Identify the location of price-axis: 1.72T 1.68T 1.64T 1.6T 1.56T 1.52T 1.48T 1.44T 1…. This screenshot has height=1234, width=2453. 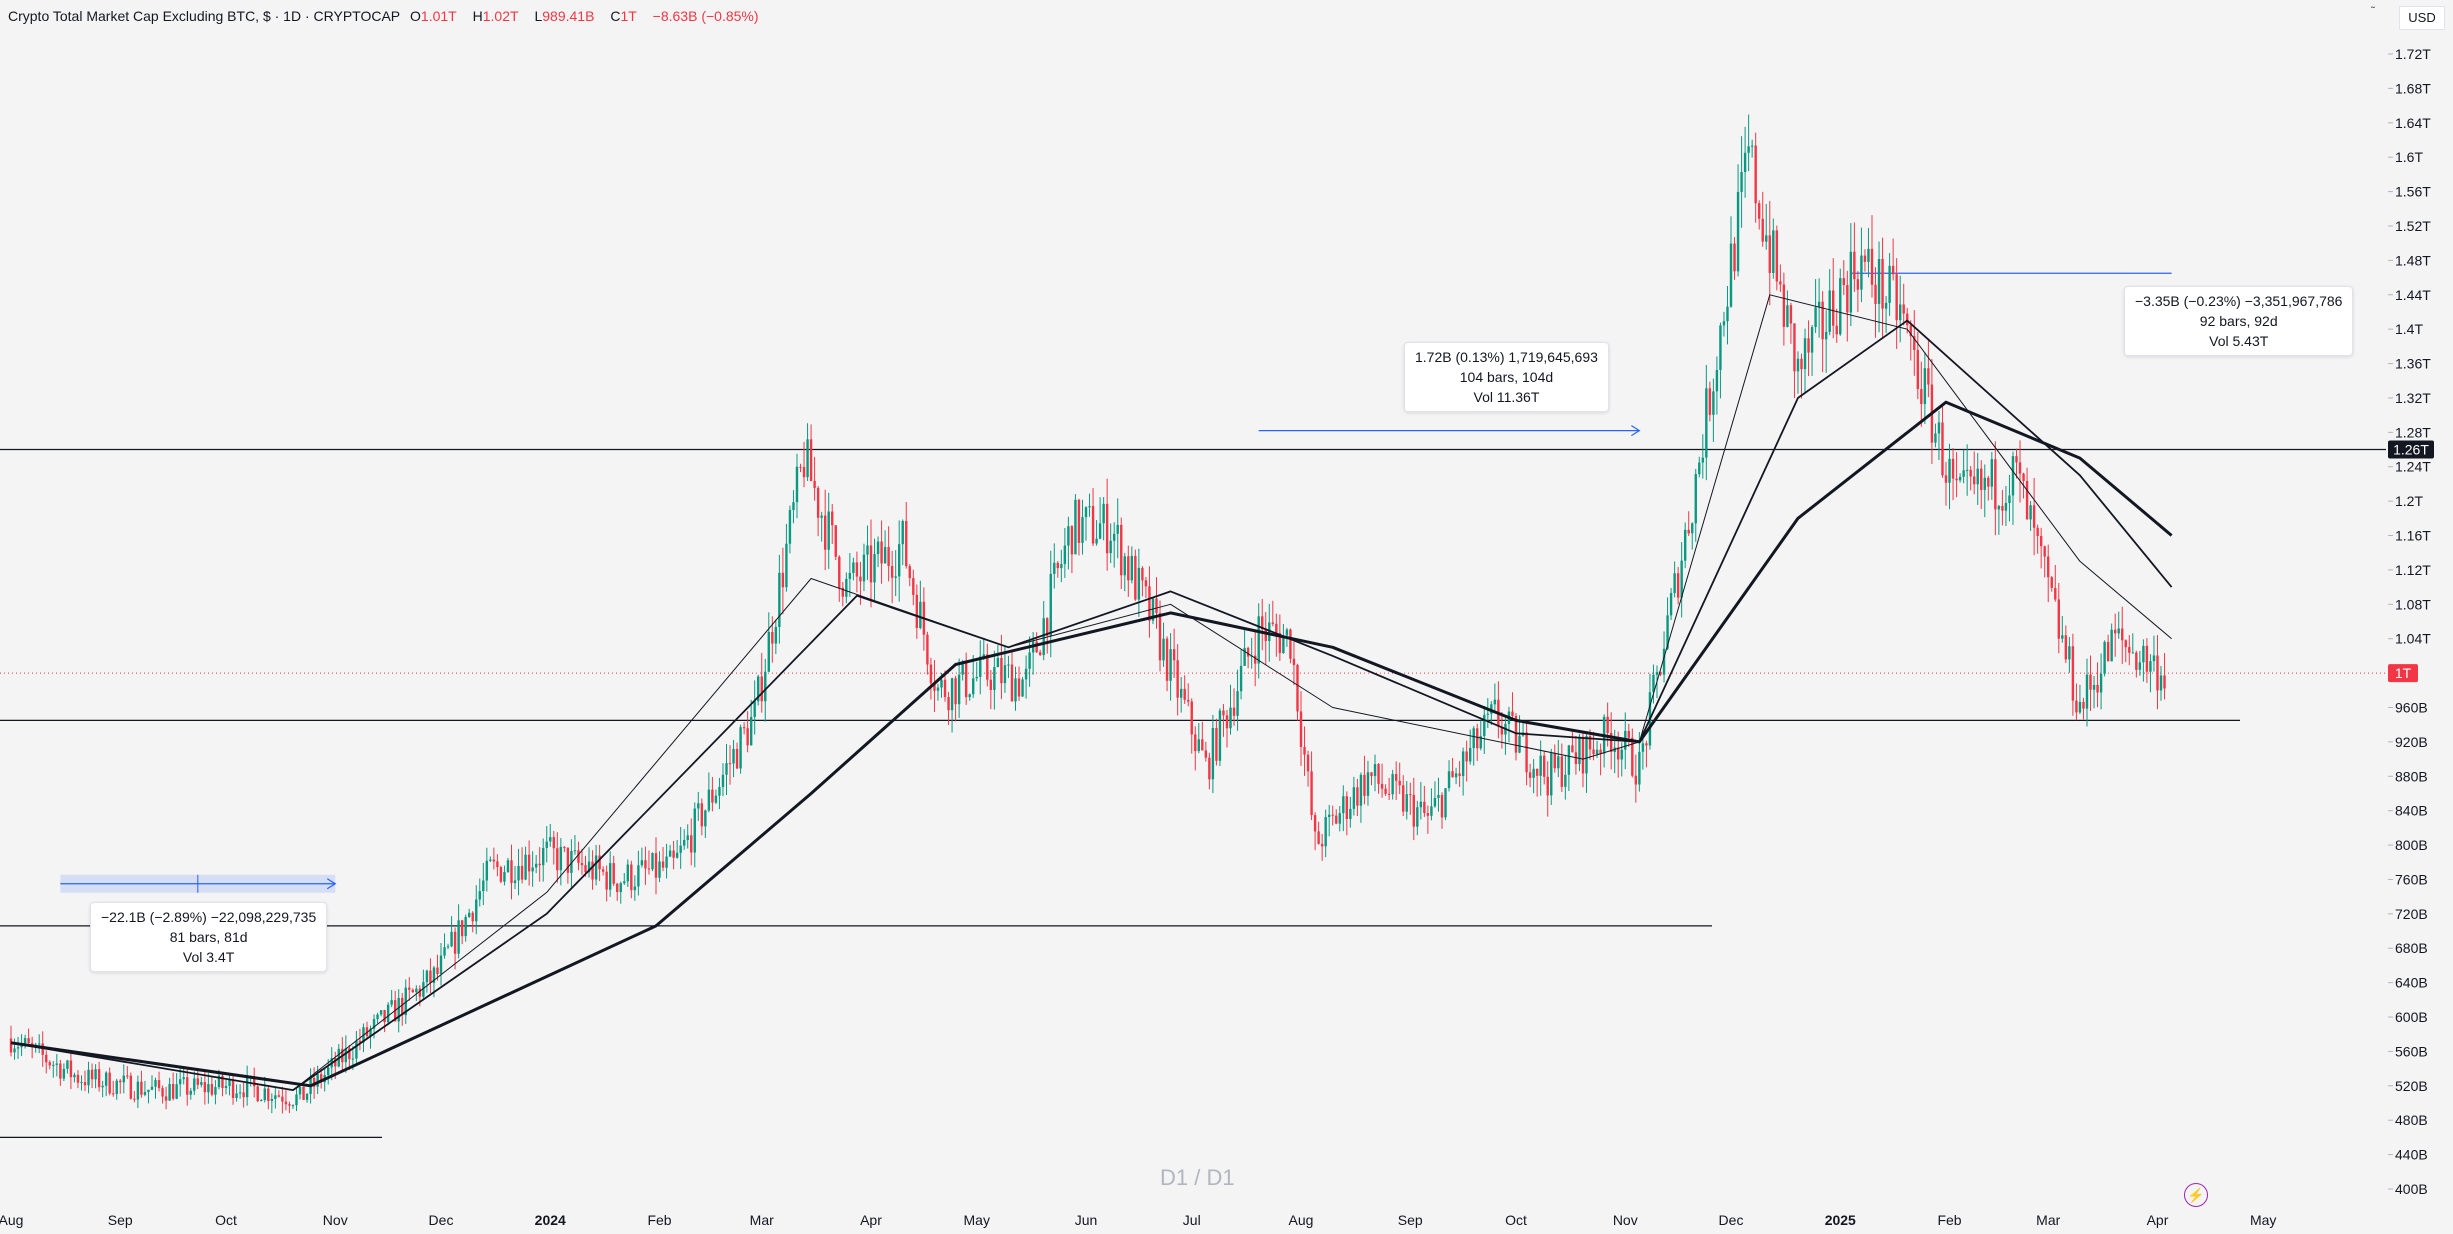
(2409, 621).